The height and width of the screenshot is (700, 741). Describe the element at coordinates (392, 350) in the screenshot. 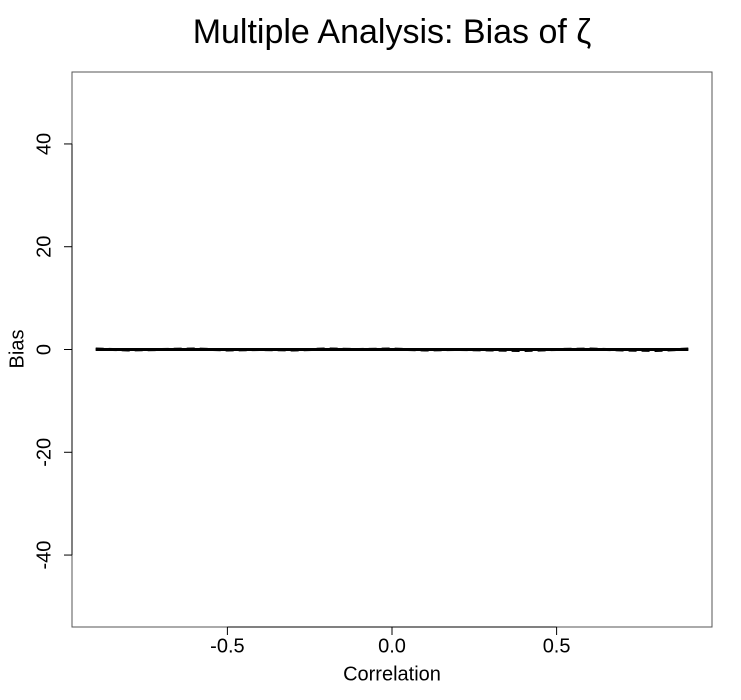

I see `data-line` at that location.